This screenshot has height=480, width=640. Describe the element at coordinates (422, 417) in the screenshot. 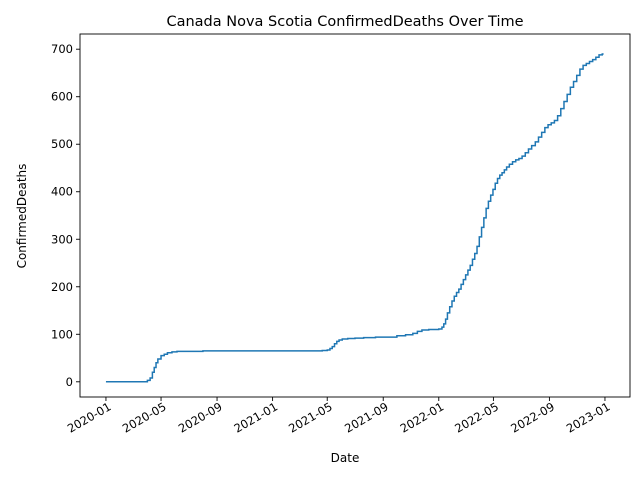

I see `x-tick-label: 2022-01` at that location.